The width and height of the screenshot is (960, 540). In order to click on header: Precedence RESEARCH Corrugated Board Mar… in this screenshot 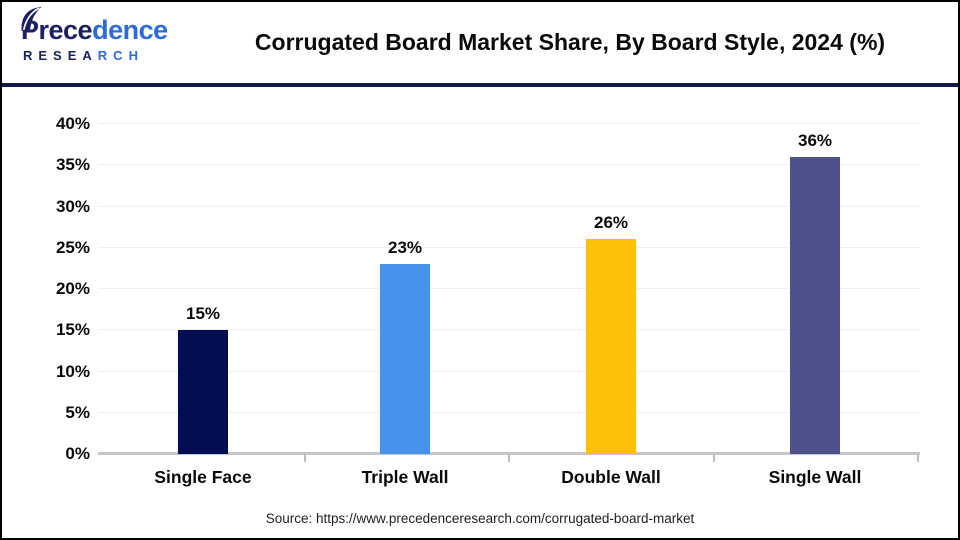, I will do `click(480, 42)`.